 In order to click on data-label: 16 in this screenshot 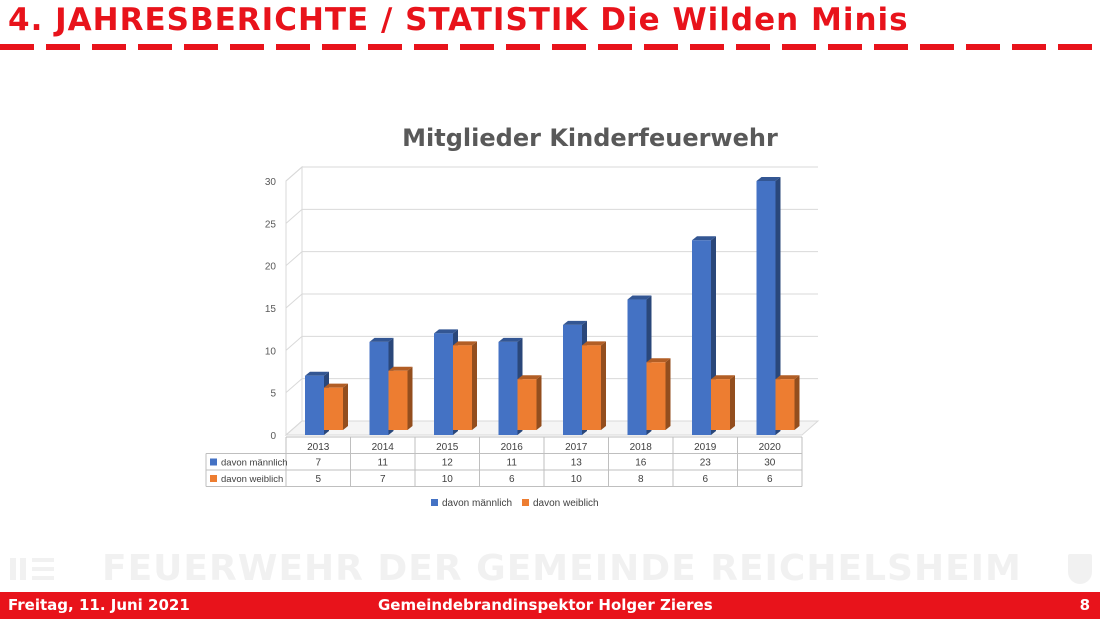, I will do `click(641, 463)`.